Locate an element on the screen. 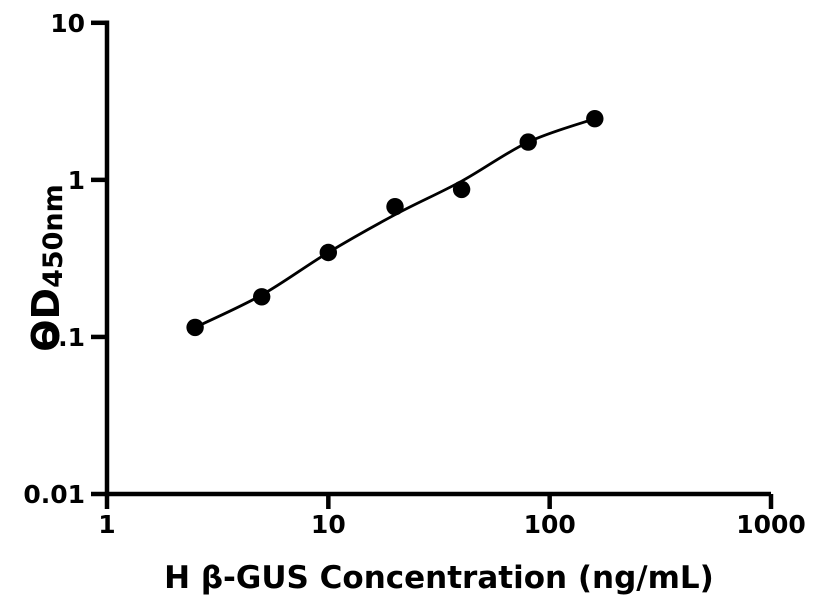  x-tick-label: 100 is located at coordinates (550, 524).